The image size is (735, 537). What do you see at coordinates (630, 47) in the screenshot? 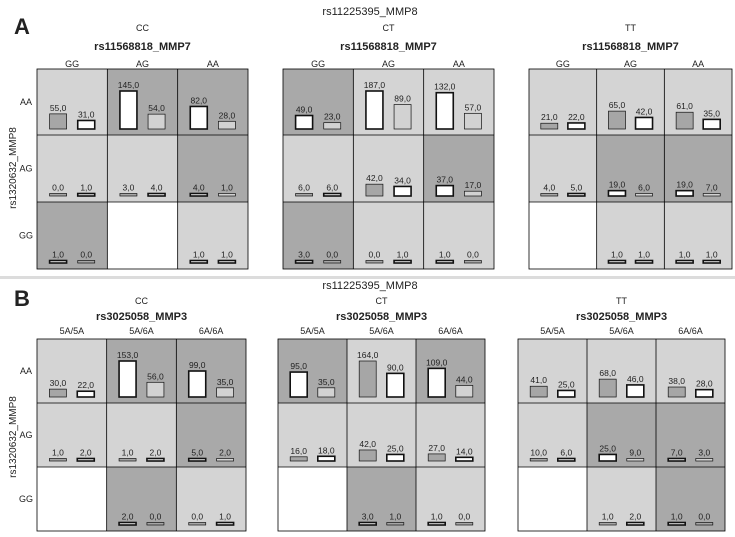
I see `panel-a-group-tt-subtitle: rs11568818_MMP7` at bounding box center [630, 47].